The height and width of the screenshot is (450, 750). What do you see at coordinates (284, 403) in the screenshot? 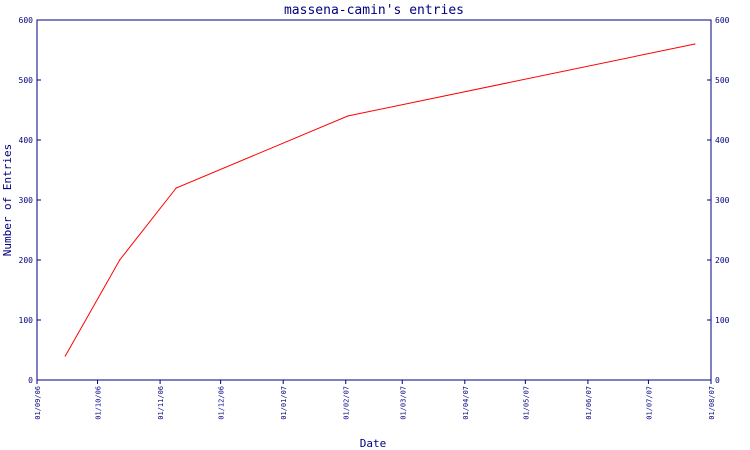
I see `x-tick-label: 01/01/07` at bounding box center [284, 403].